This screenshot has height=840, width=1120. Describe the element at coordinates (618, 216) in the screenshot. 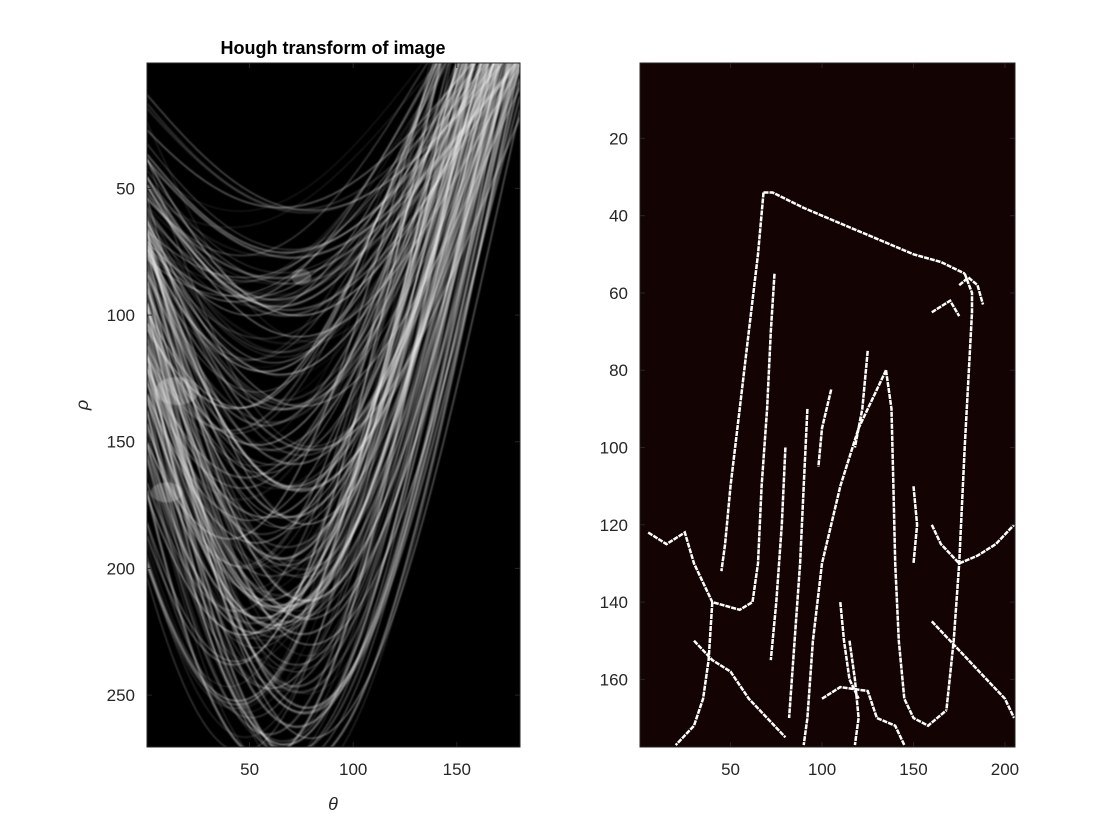

I see `edge-y-tick-label: 40` at that location.